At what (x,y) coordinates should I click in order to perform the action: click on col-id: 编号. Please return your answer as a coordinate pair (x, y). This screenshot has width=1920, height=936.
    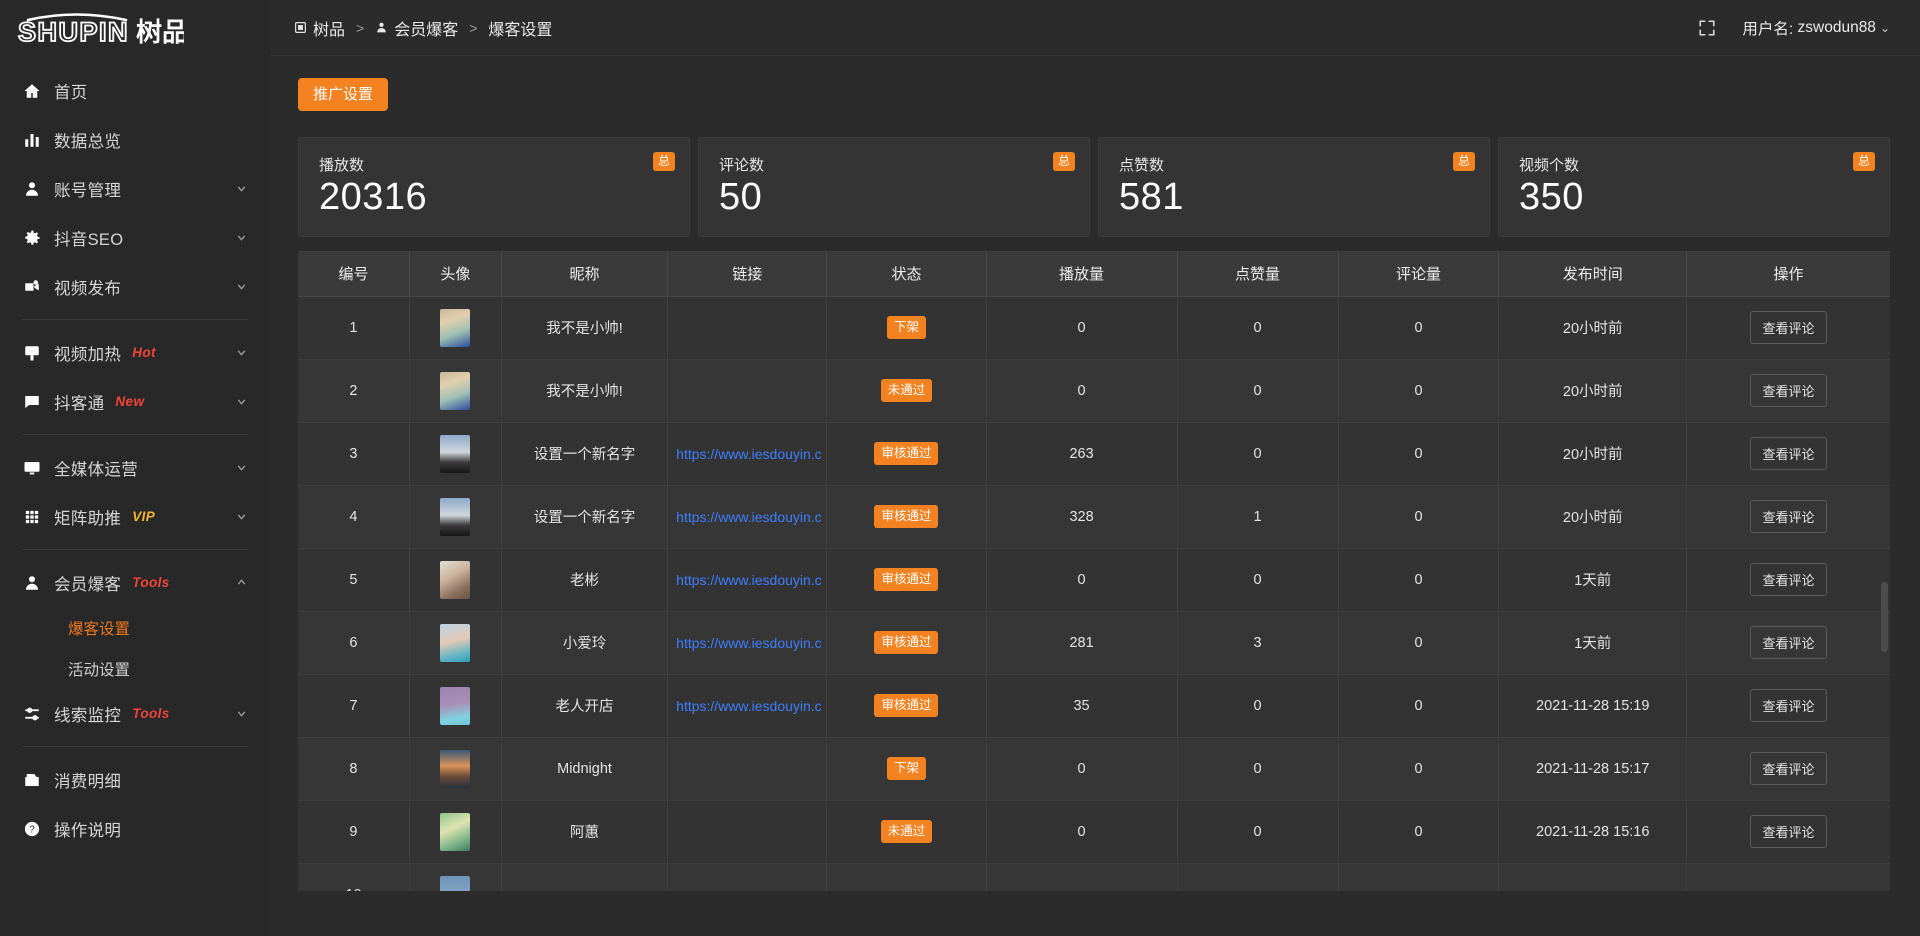
    Looking at the image, I should click on (354, 274).